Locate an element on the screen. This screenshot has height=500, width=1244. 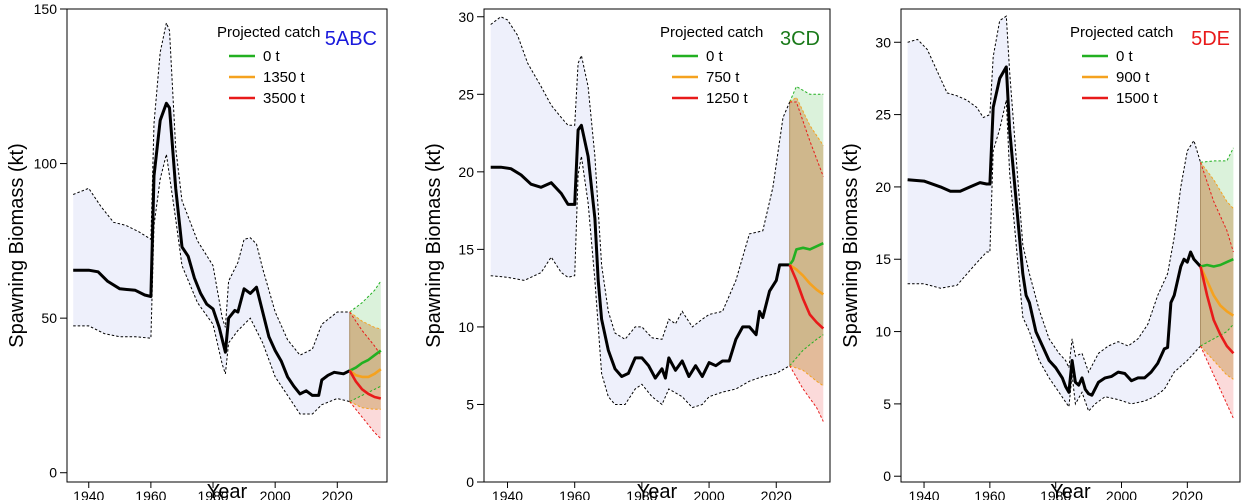
series-upper-1250t is located at coordinates (806, 139).